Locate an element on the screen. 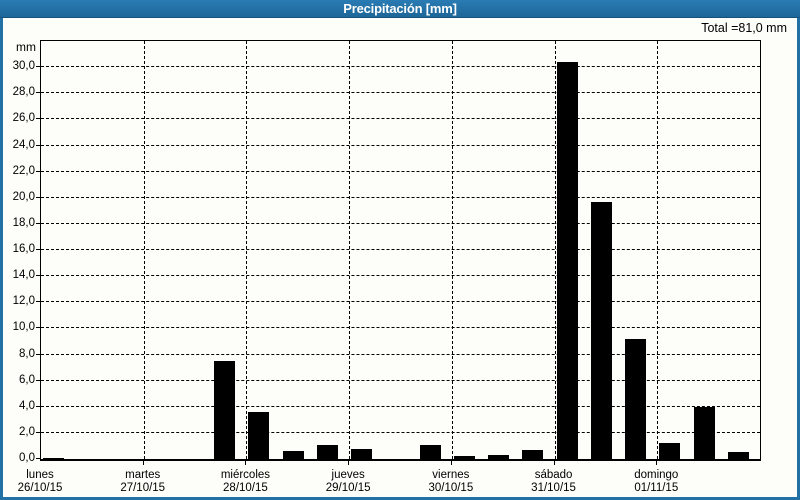  day-name-label: jueves is located at coordinates (348, 475).